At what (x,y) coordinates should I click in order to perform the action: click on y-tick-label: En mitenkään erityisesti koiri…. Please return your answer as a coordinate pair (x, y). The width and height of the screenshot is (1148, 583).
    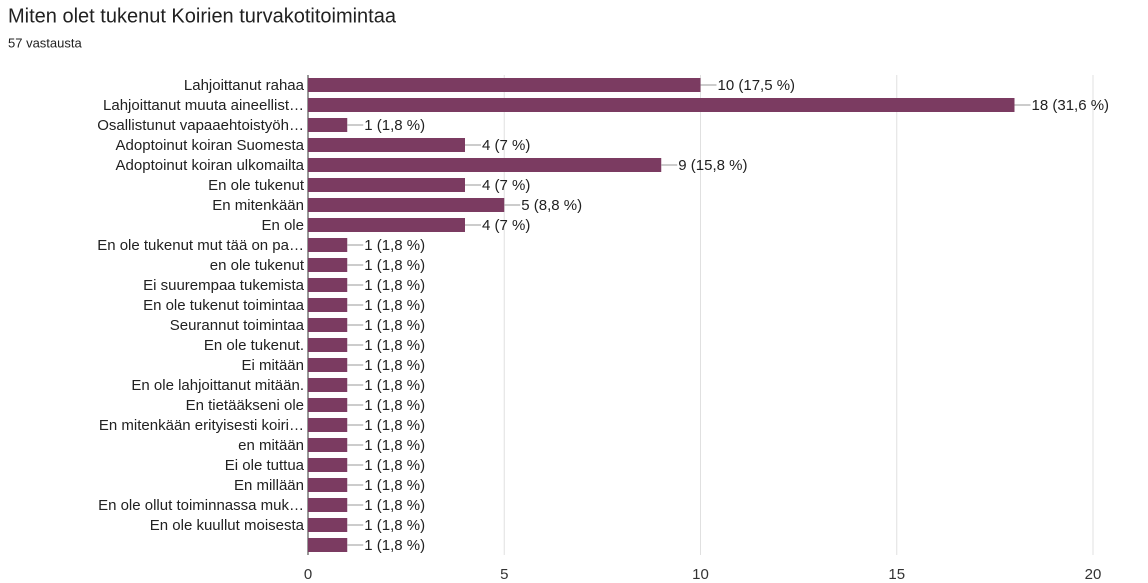
    Looking at the image, I should click on (201, 425).